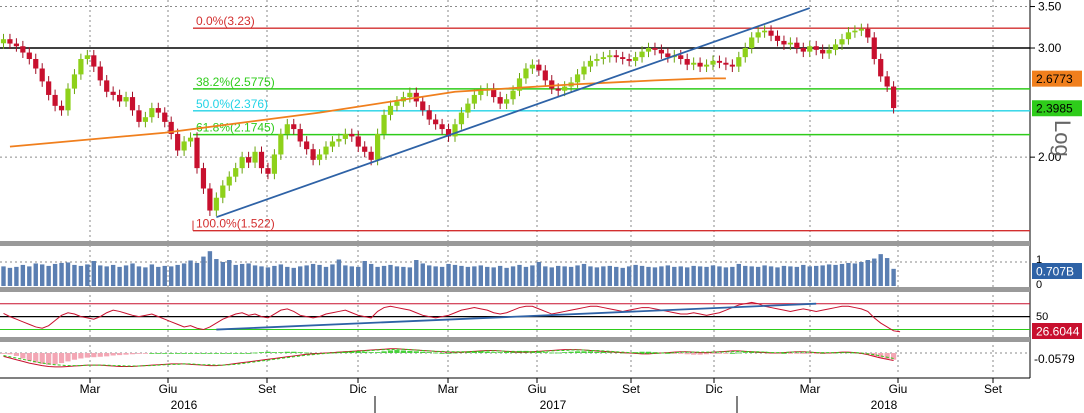 The width and height of the screenshot is (1084, 413). What do you see at coordinates (515, 289) in the screenshot?
I see `panel-separator` at bounding box center [515, 289].